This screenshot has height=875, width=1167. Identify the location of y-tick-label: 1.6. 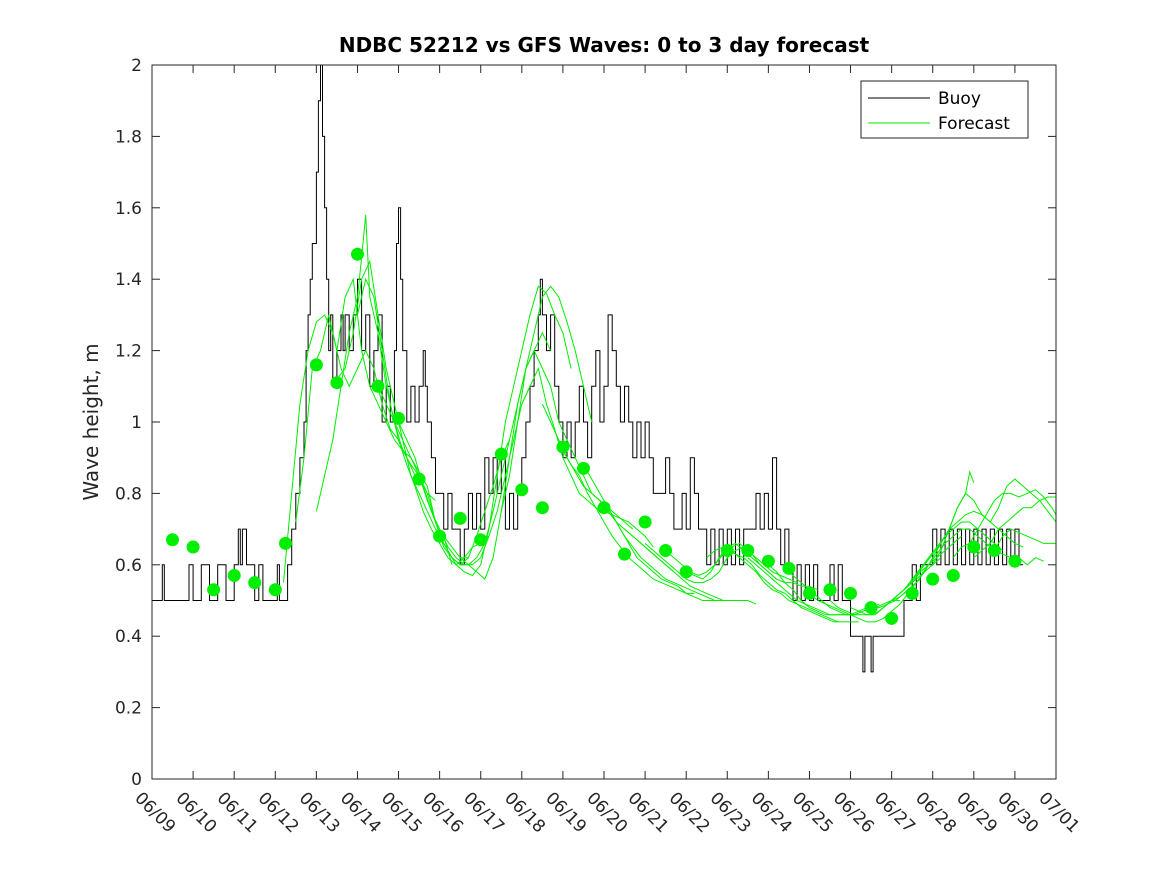
(128, 209).